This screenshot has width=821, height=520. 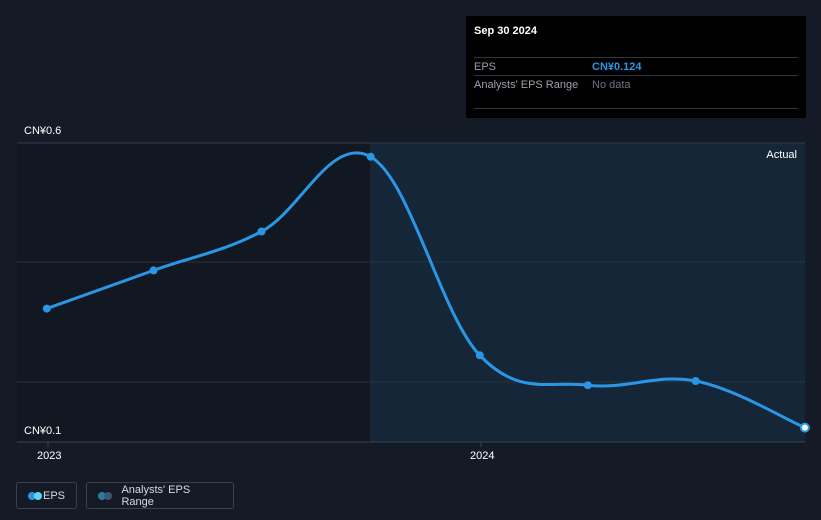 What do you see at coordinates (636, 108) in the screenshot?
I see `tooltip-divider` at bounding box center [636, 108].